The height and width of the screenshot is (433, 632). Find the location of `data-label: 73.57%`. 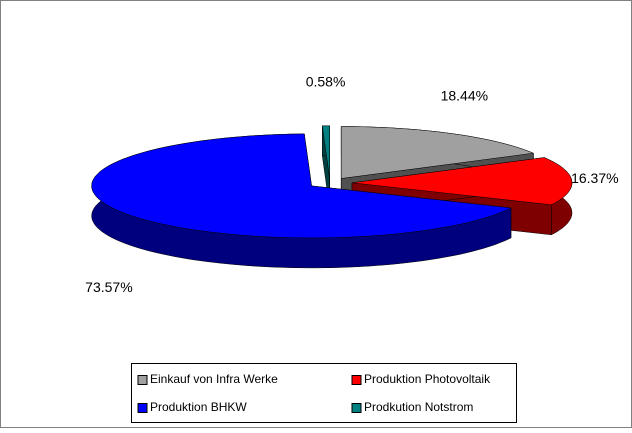

data-label: 73.57% is located at coordinates (108, 287).